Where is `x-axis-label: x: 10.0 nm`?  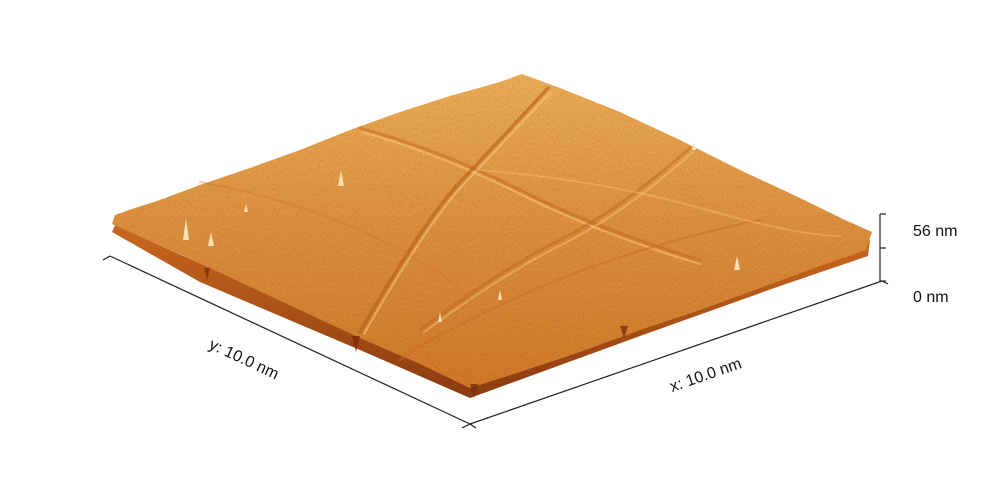
x-axis-label: x: 10.0 nm is located at coordinates (706, 375).